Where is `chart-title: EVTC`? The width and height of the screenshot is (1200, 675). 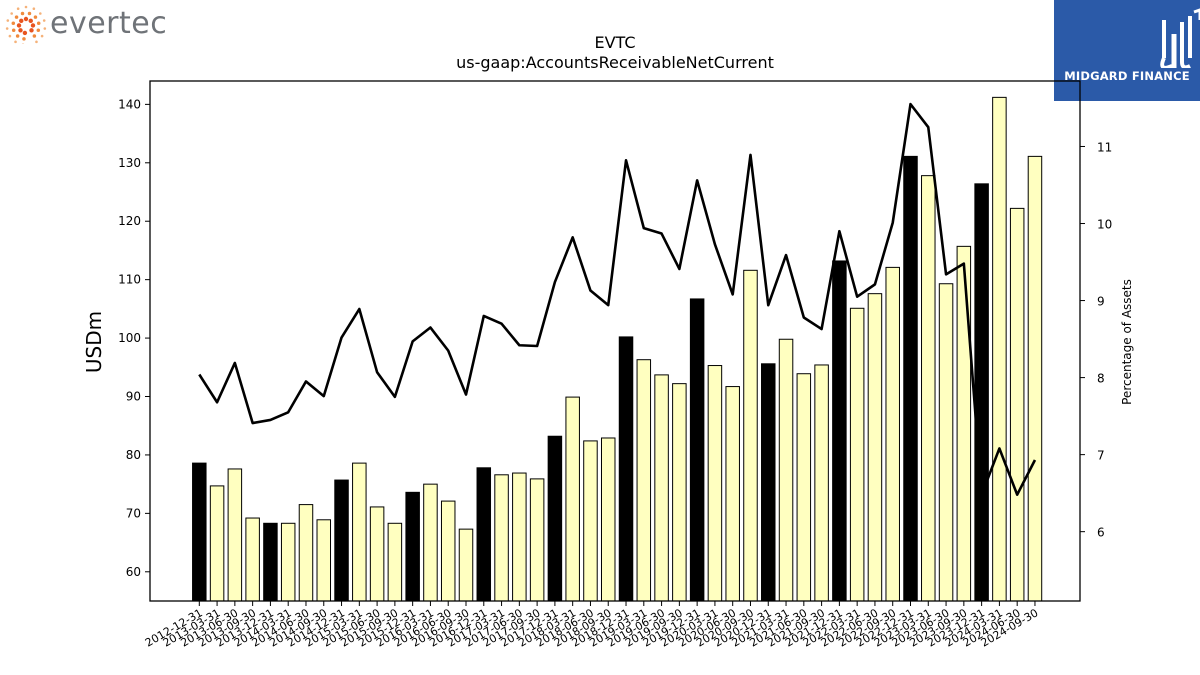 chart-title: EVTC is located at coordinates (614, 42).